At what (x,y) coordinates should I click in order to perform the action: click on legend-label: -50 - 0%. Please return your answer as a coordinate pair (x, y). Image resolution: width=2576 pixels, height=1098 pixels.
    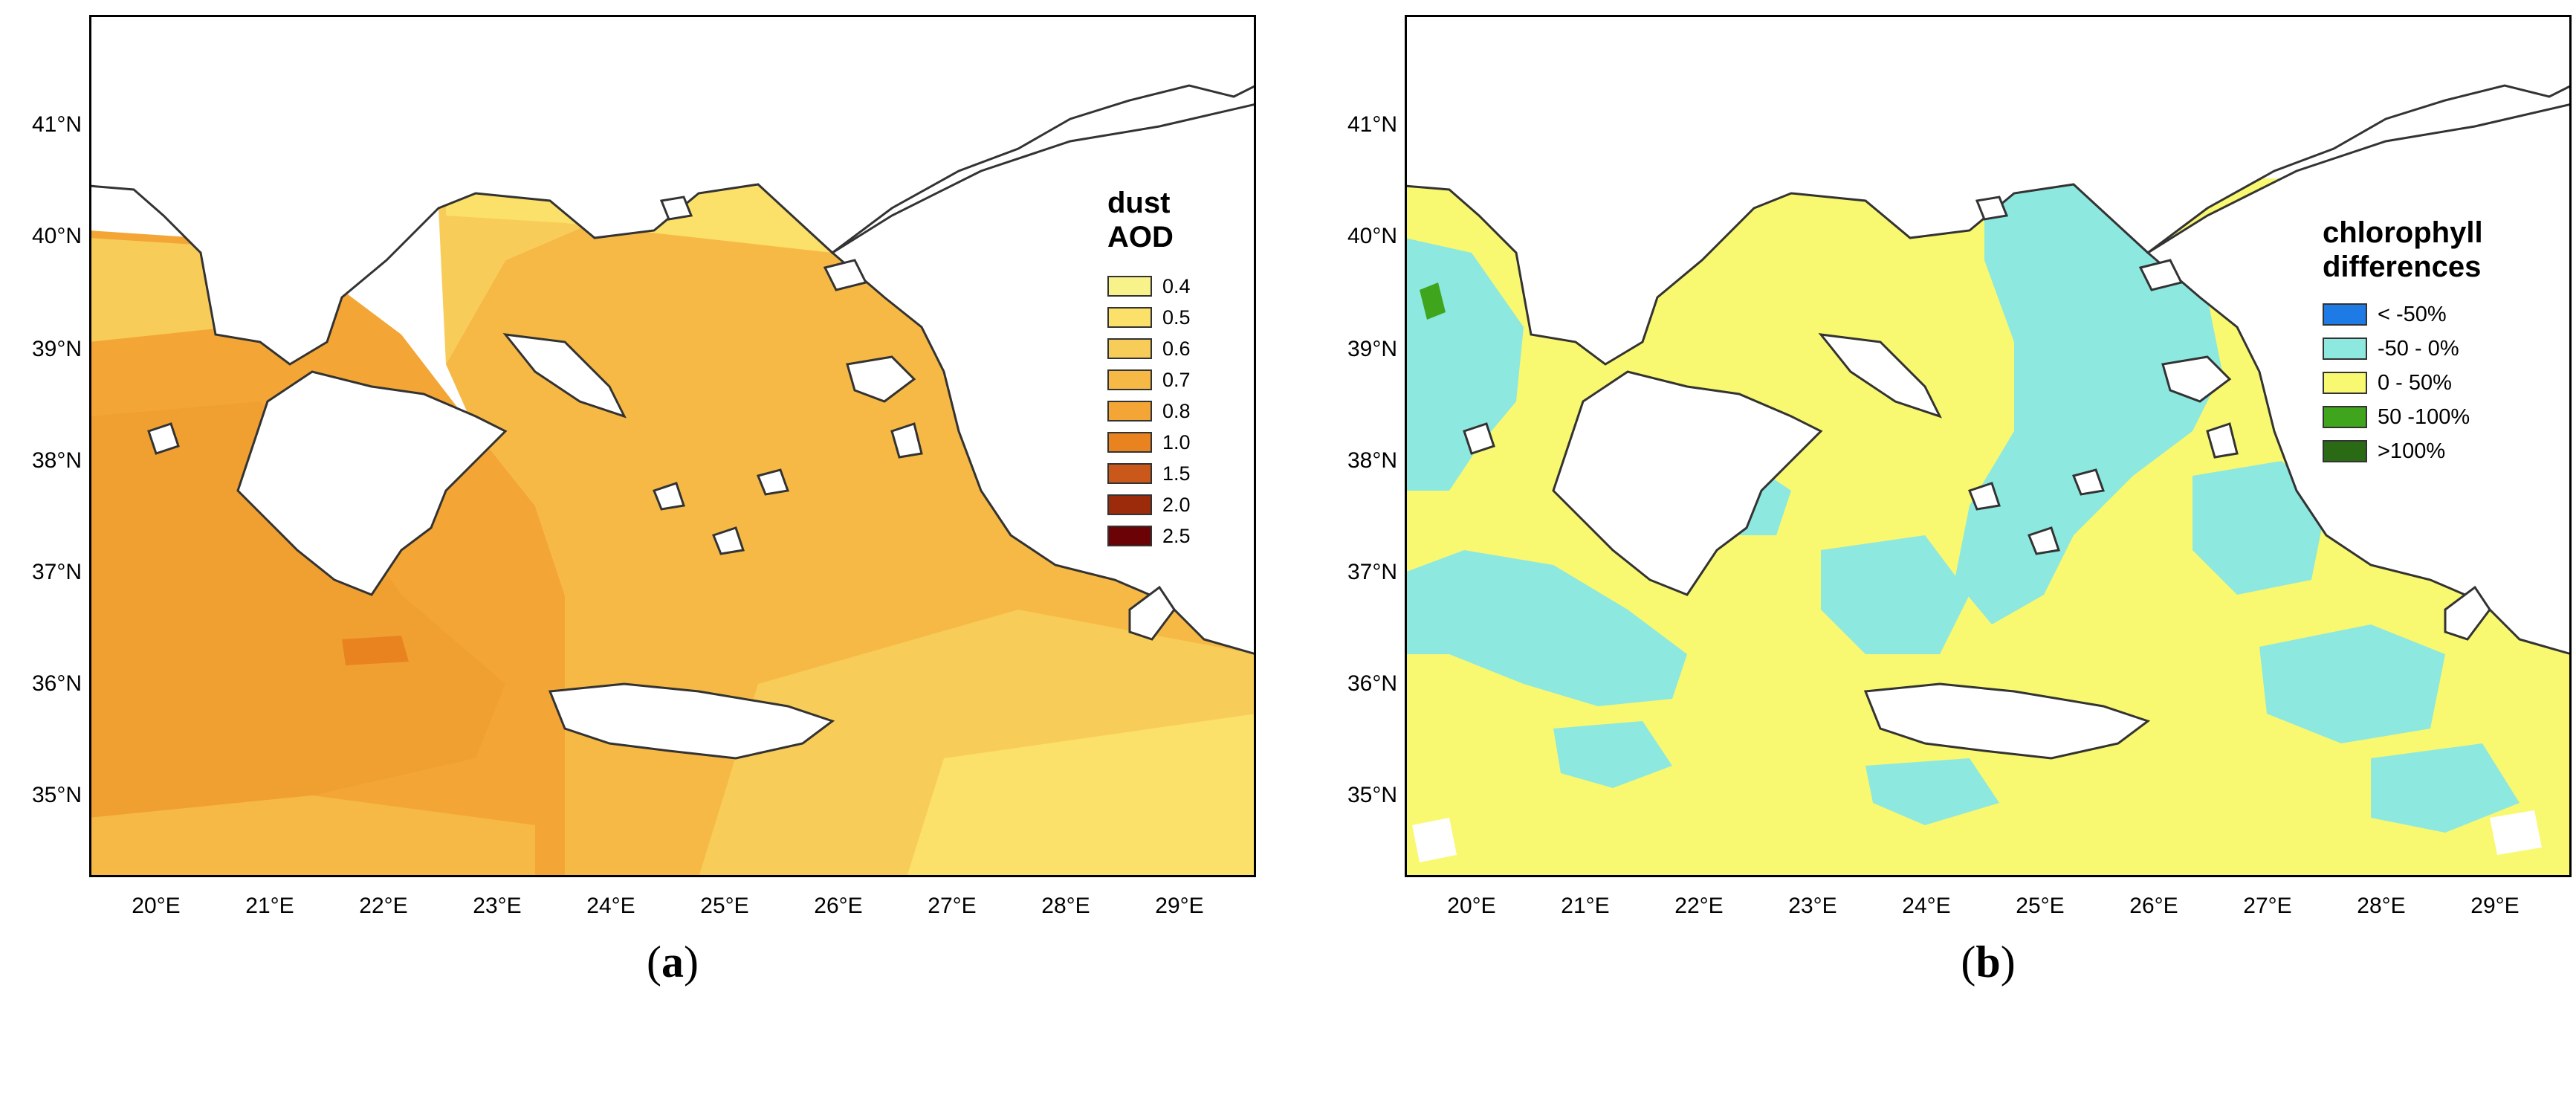
    Looking at the image, I should click on (2418, 348).